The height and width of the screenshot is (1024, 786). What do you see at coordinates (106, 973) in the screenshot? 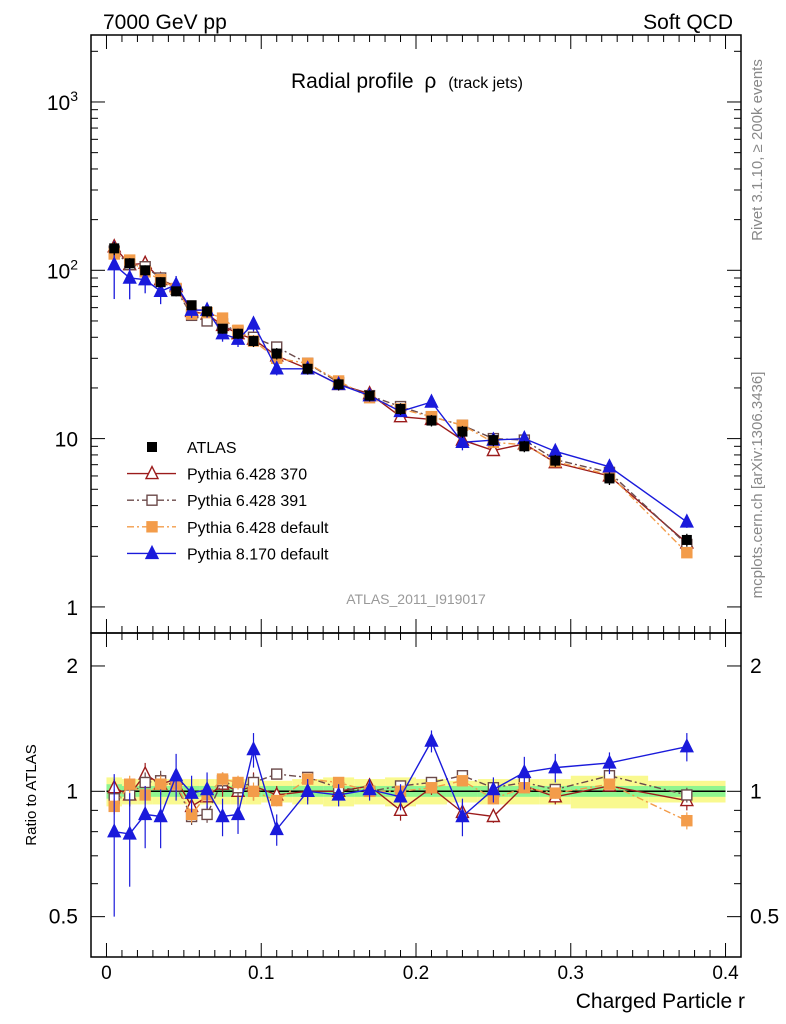
I see `x-tick-label: 0` at bounding box center [106, 973].